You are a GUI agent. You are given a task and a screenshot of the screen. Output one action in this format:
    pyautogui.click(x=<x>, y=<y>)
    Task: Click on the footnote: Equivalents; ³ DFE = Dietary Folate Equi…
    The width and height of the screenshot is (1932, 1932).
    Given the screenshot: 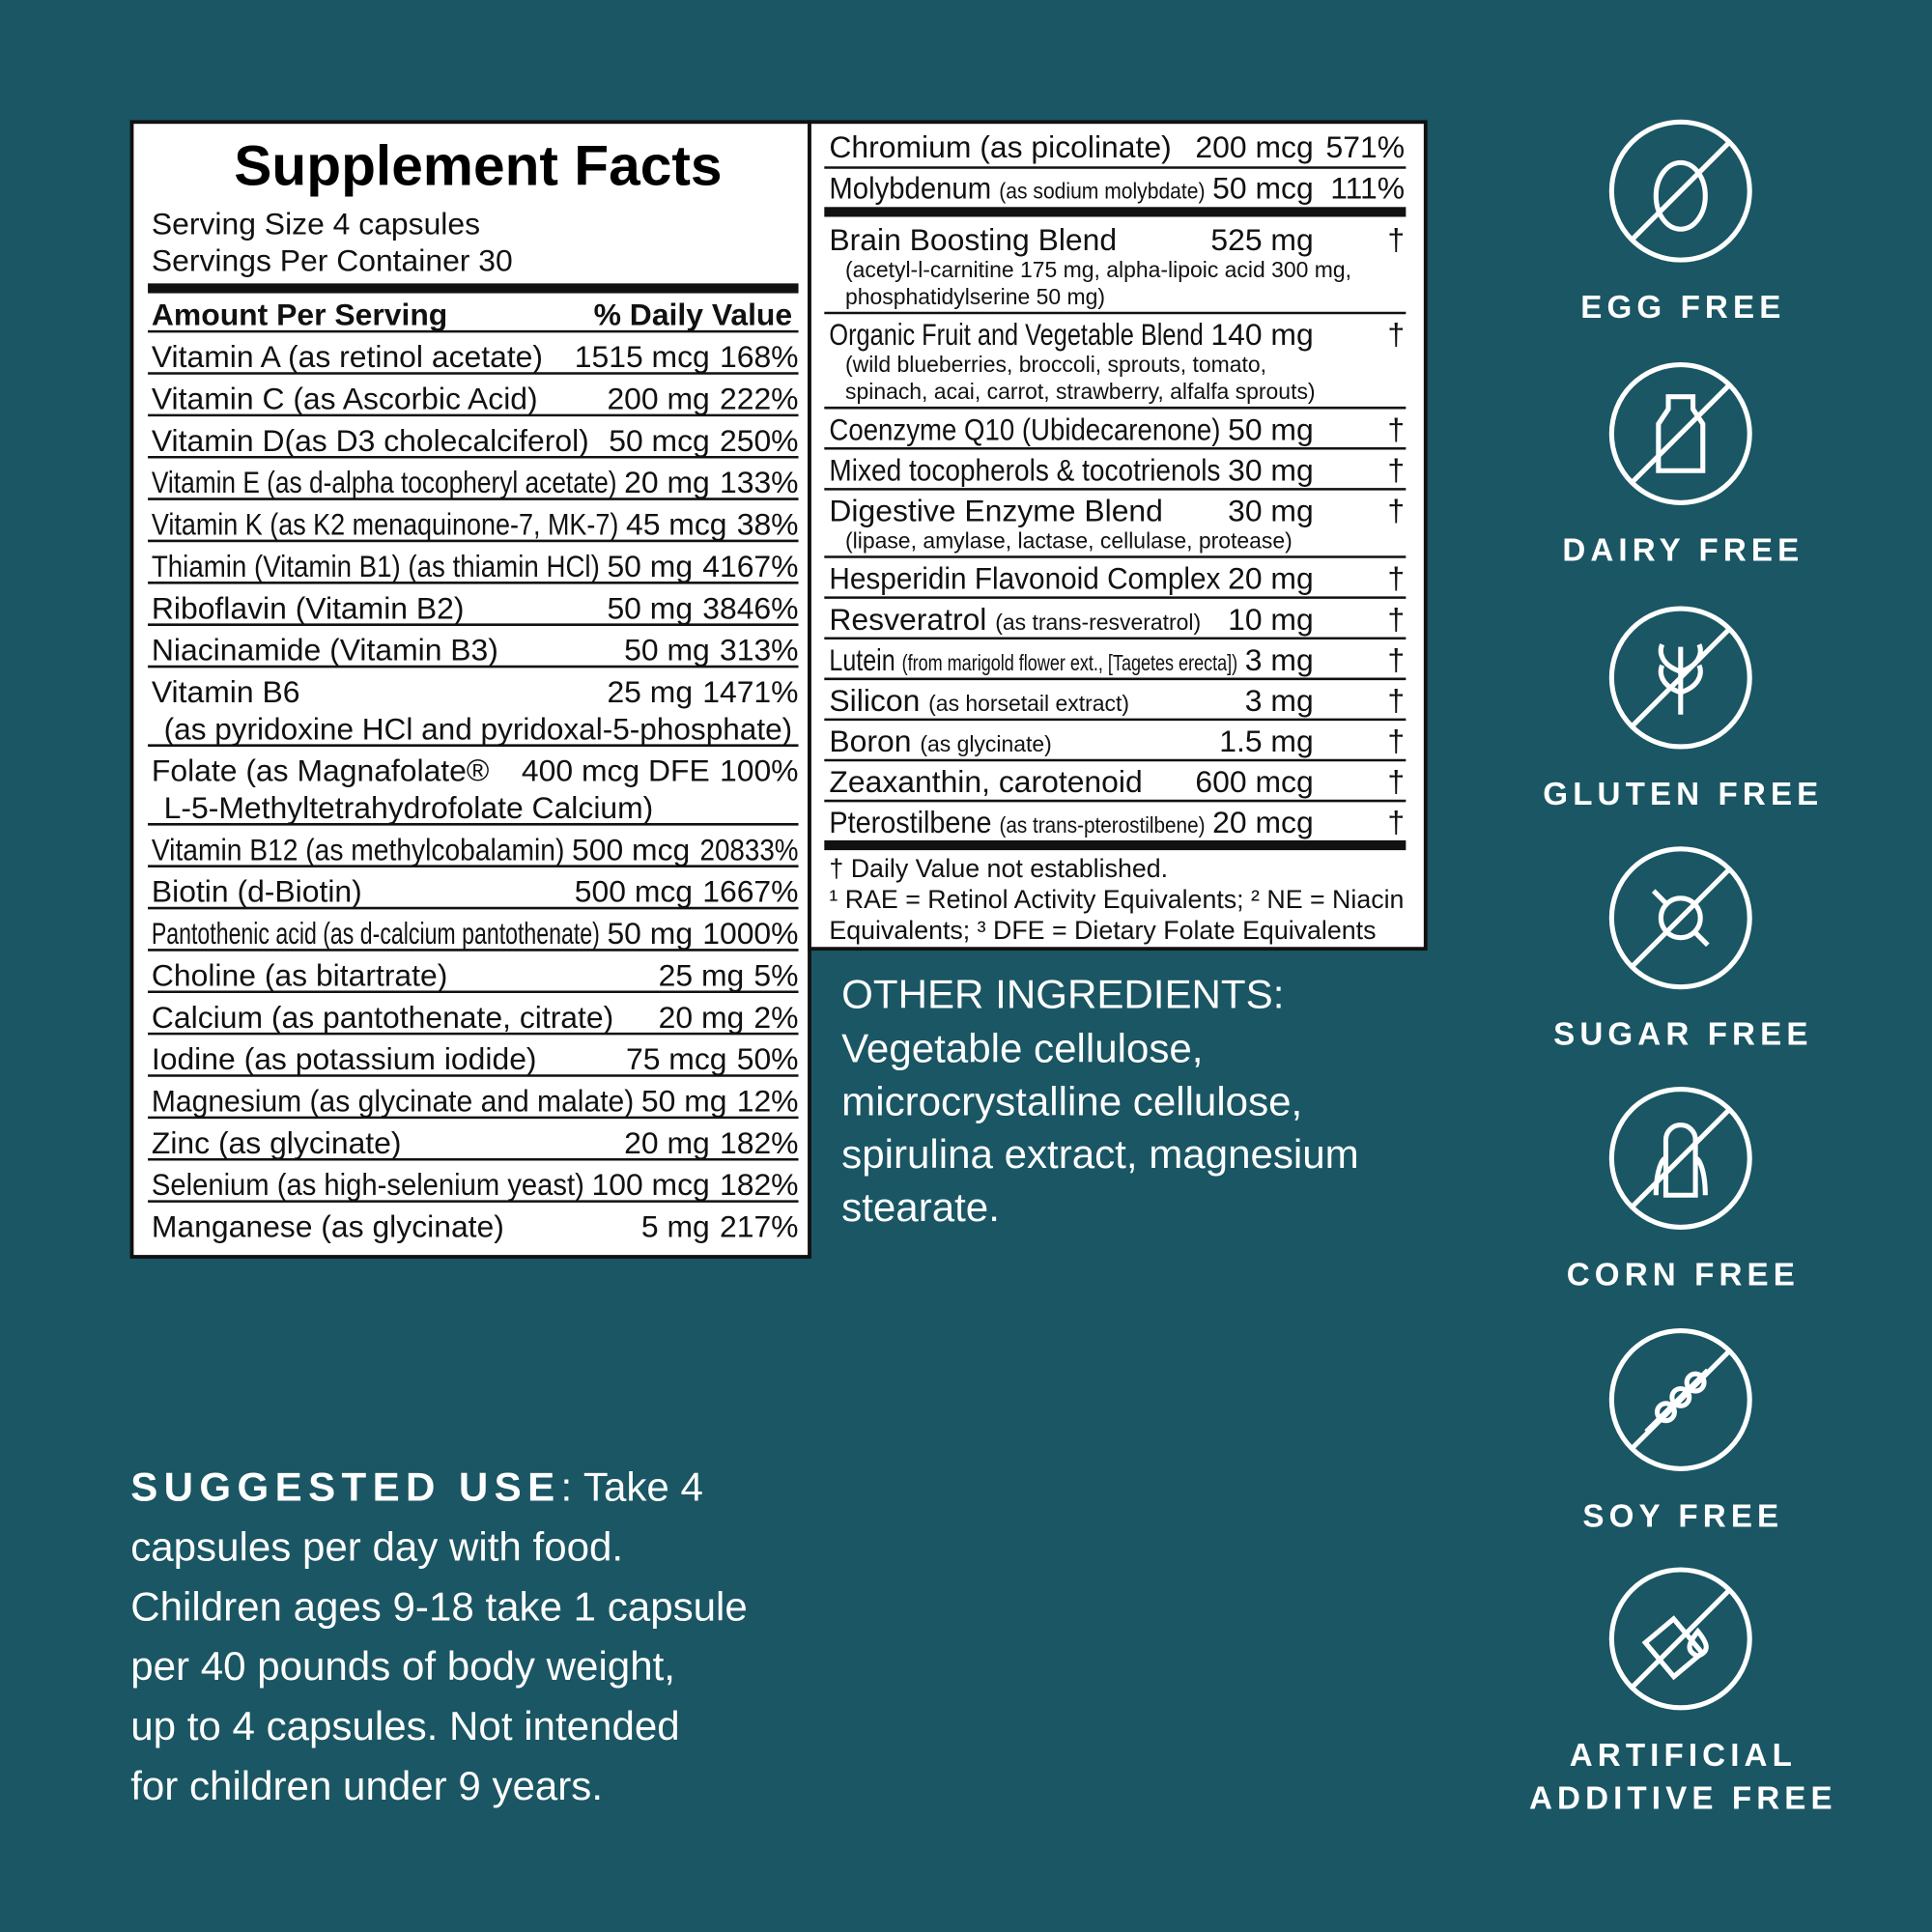 What is the action you would take?
    pyautogui.click(x=1102, y=930)
    